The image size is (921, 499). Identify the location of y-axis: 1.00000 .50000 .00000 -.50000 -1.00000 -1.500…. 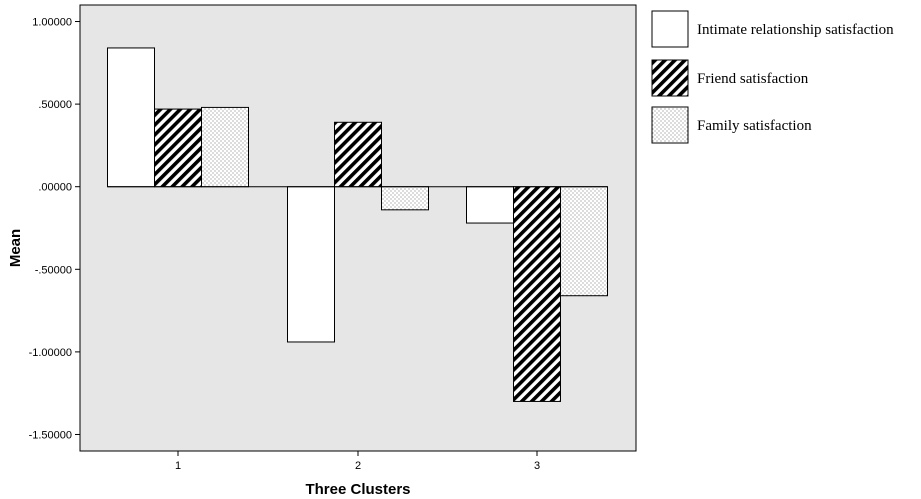
(54, 229).